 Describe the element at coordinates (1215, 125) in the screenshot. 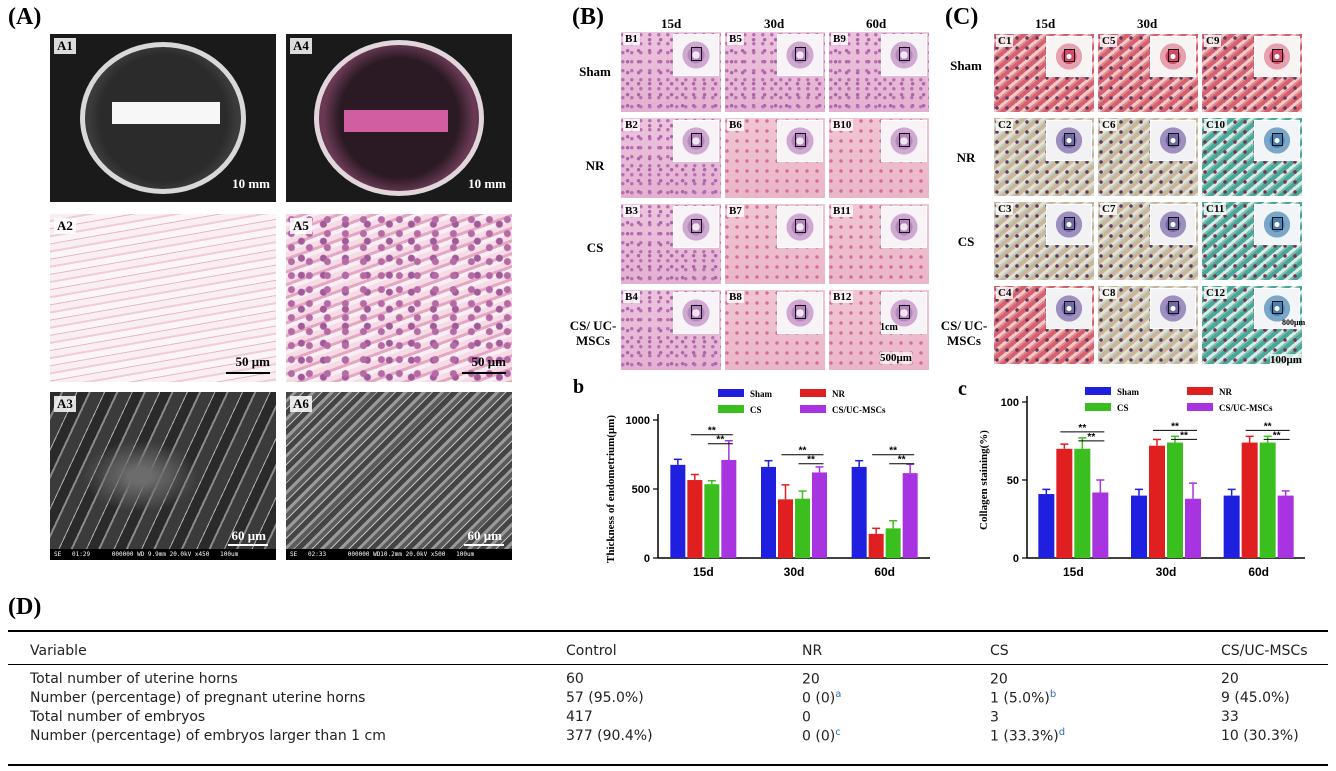

I see `tile-label: C10` at that location.